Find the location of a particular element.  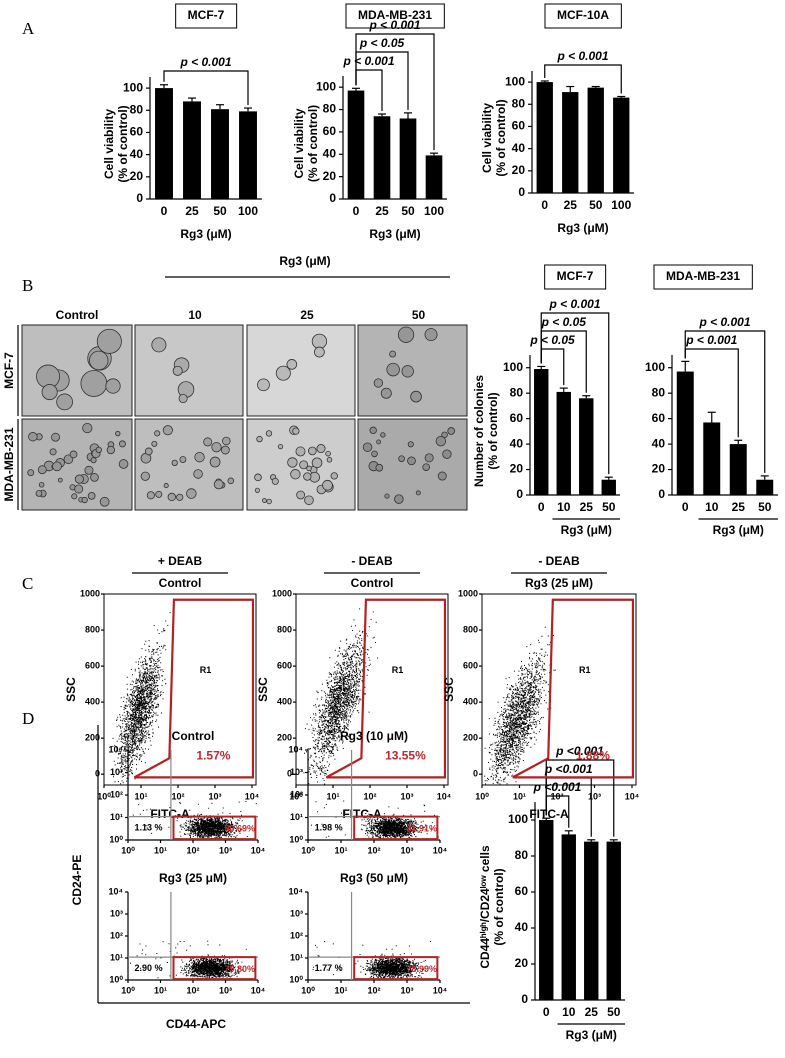

title-box is located at coordinates (206, 16).